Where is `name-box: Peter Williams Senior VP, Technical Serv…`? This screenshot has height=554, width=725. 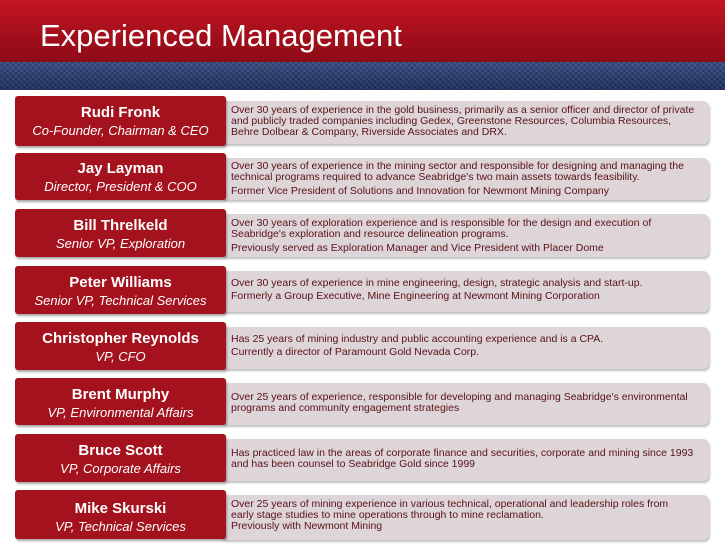 name-box: Peter Williams Senior VP, Technical Serv… is located at coordinates (120, 290).